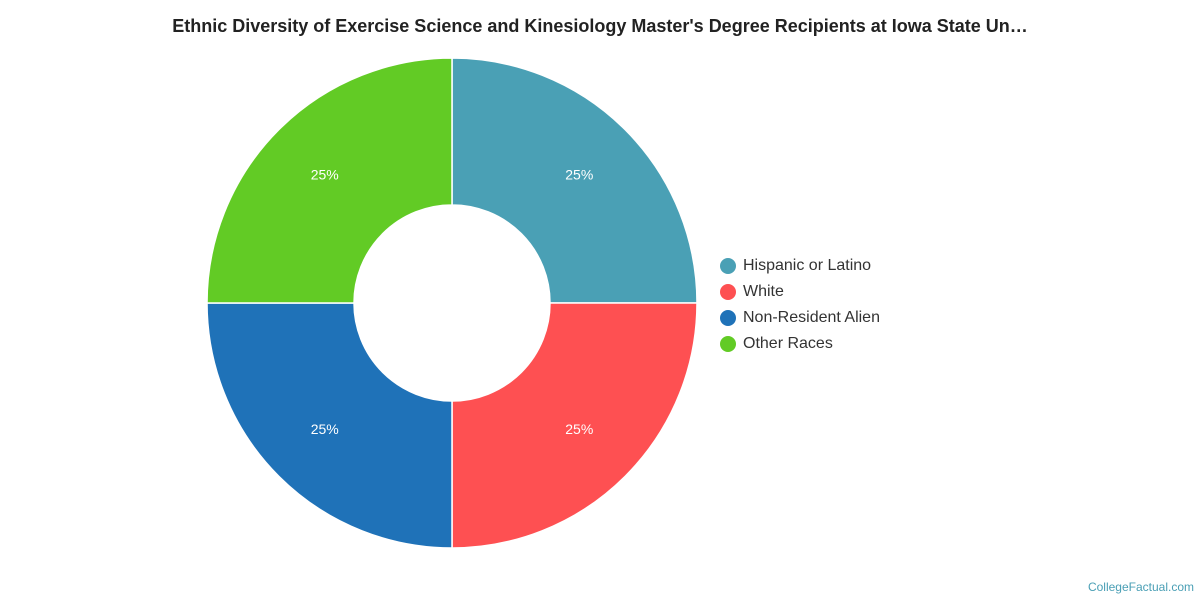  I want to click on legend-item-white: White, so click(800, 292).